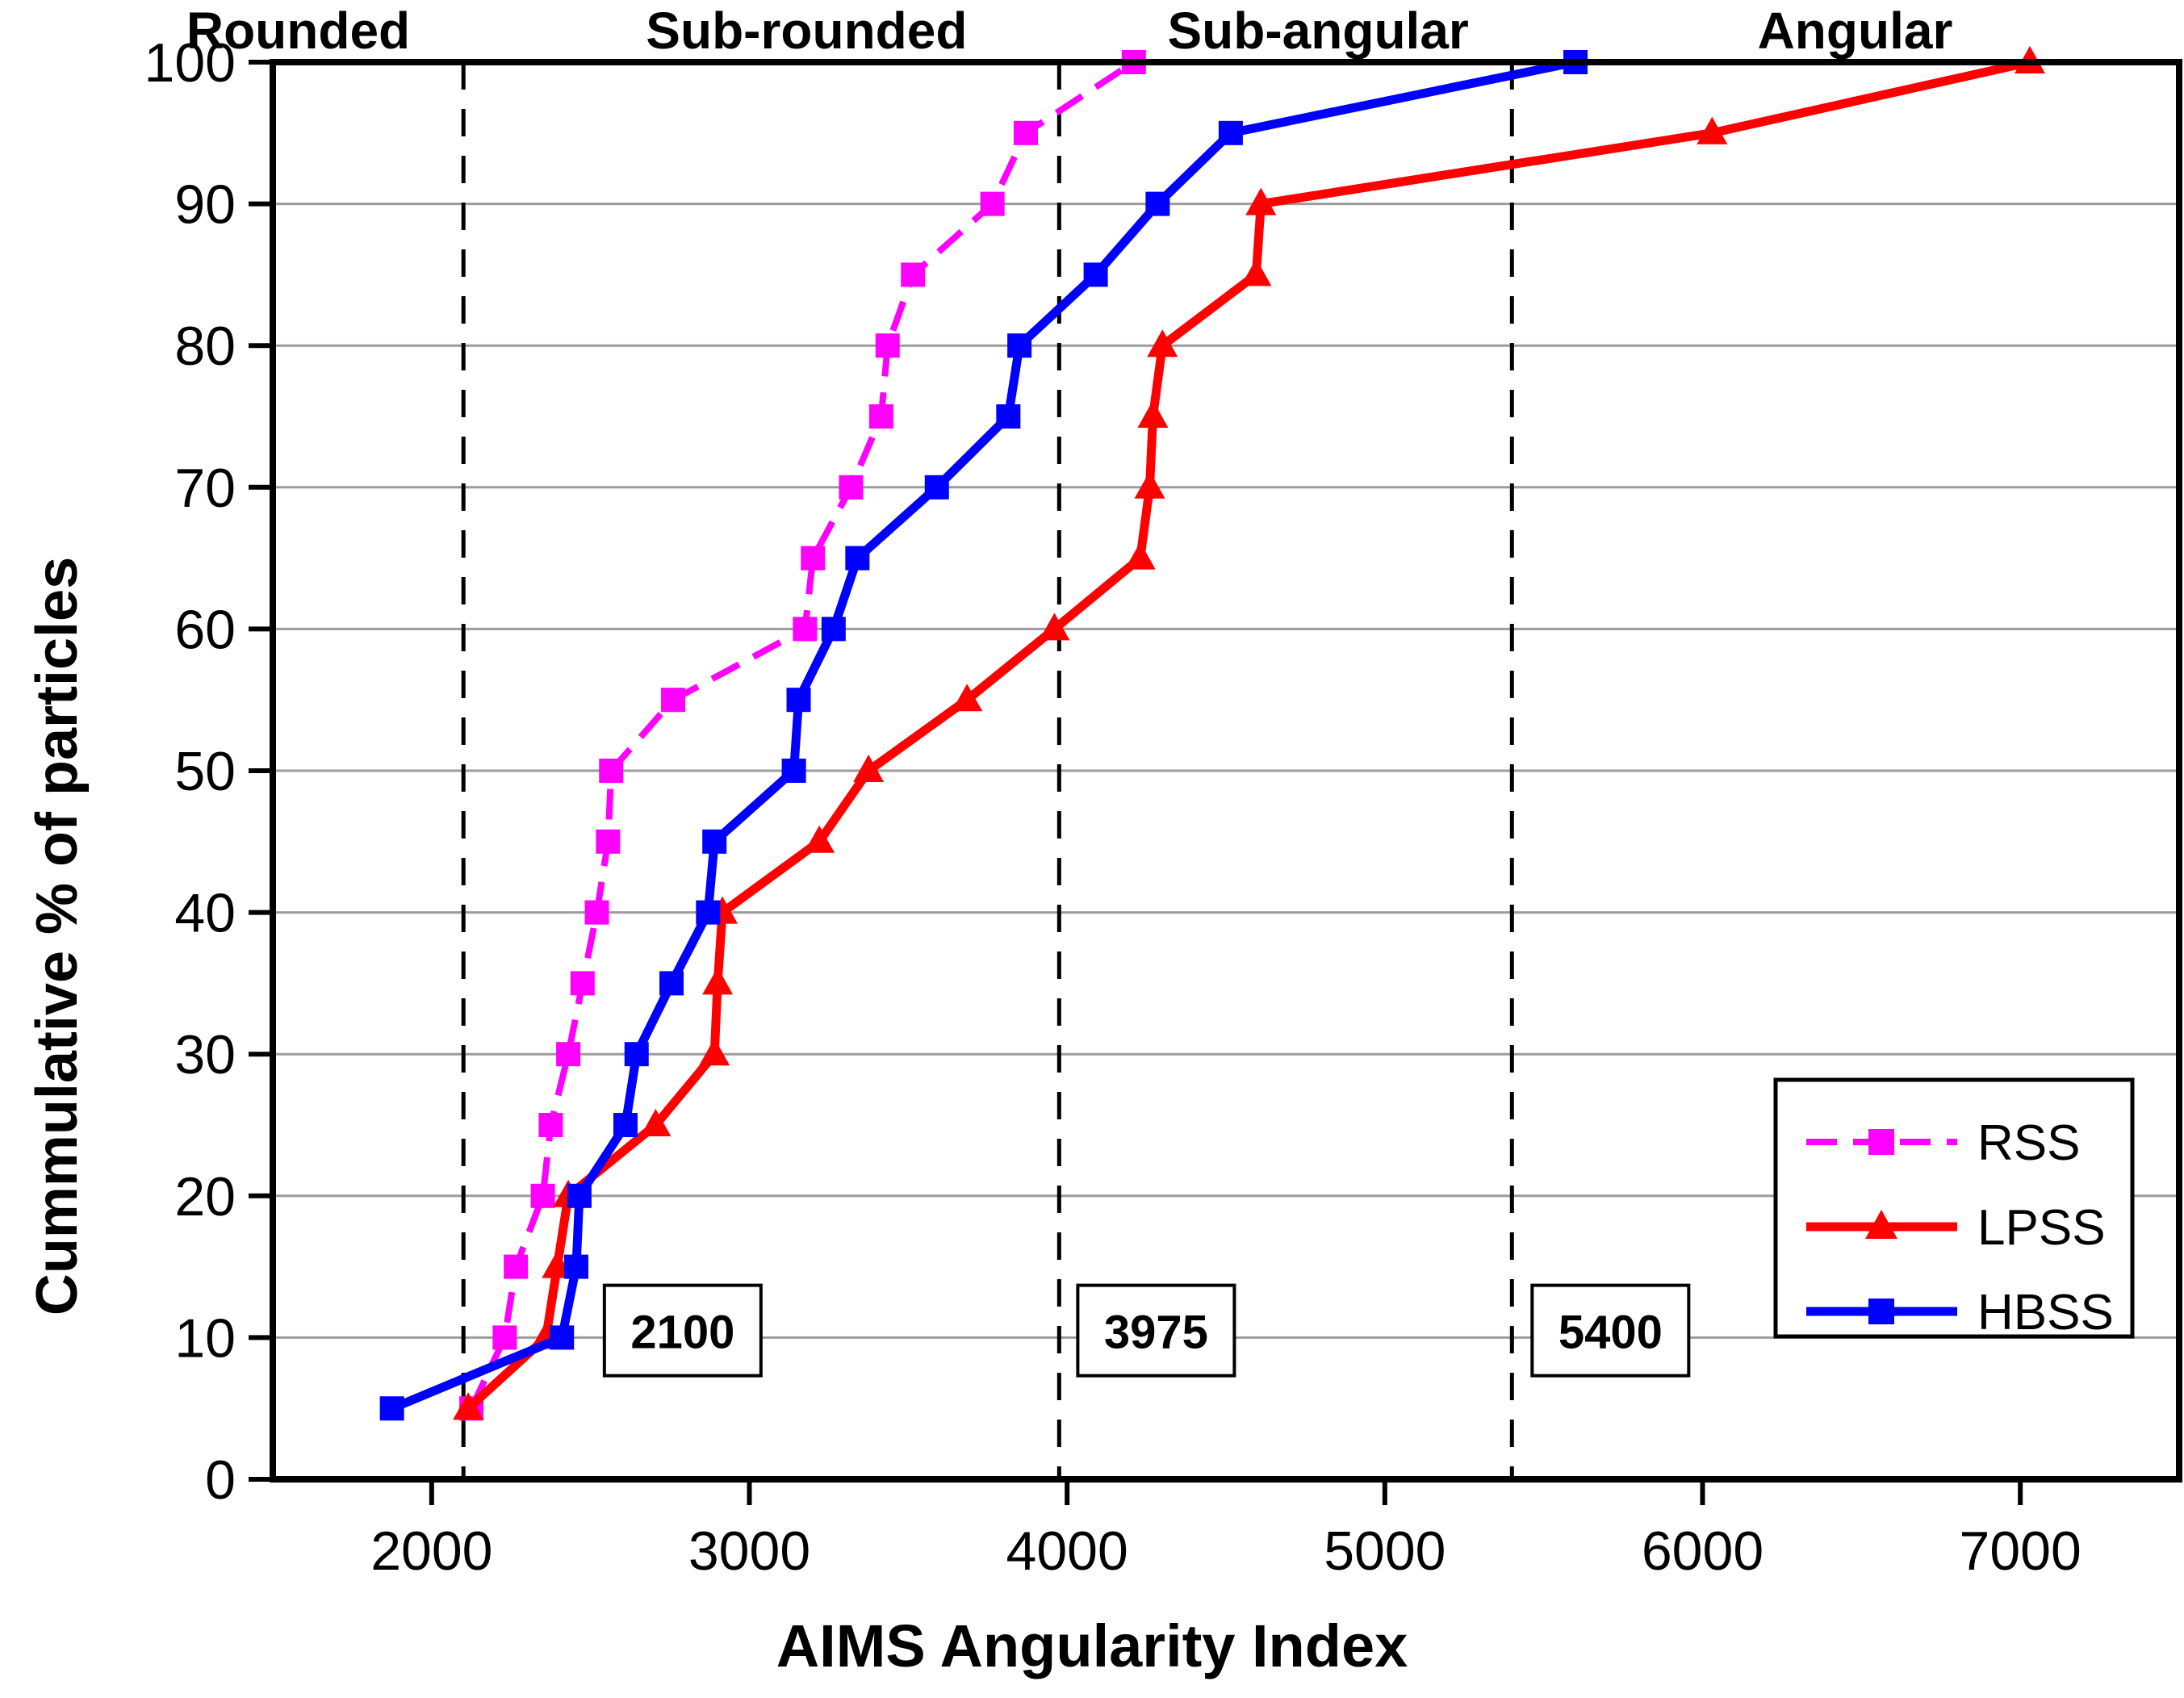 The height and width of the screenshot is (1698, 2184). I want to click on y-axis-title: Cummulative % of particles, so click(57, 936).